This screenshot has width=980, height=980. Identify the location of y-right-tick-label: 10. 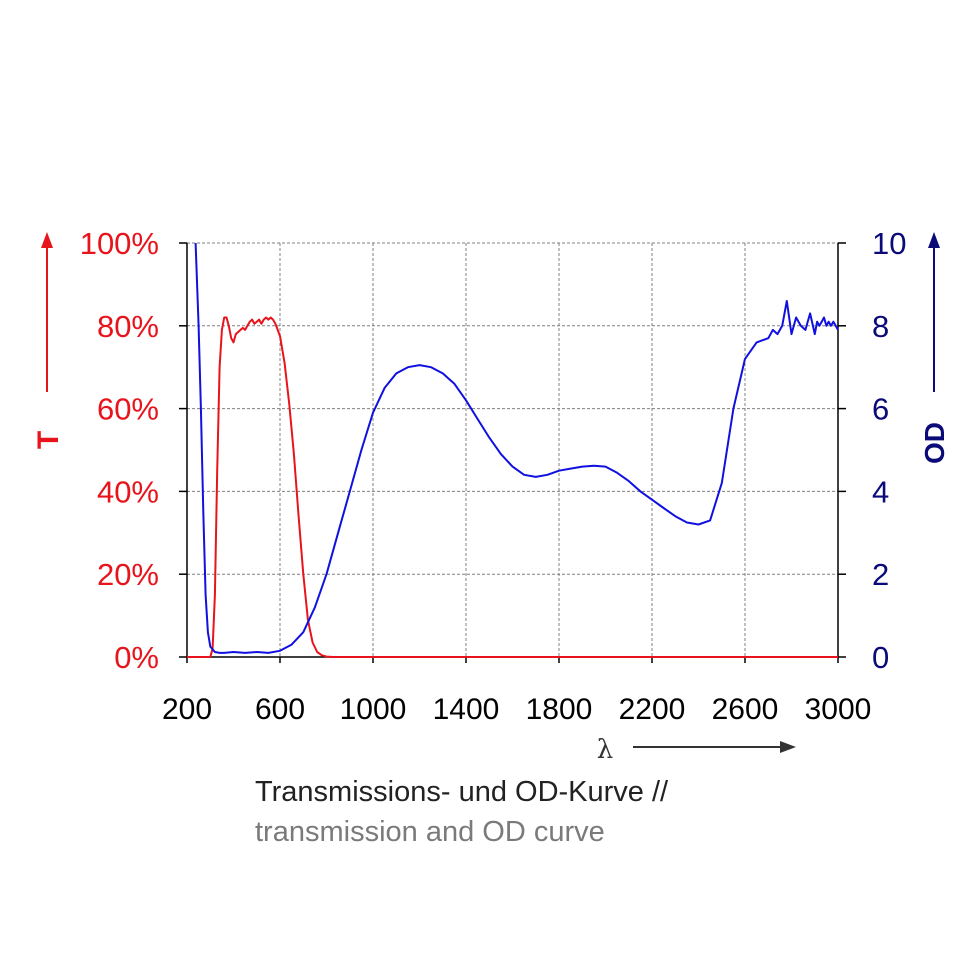
(889, 243).